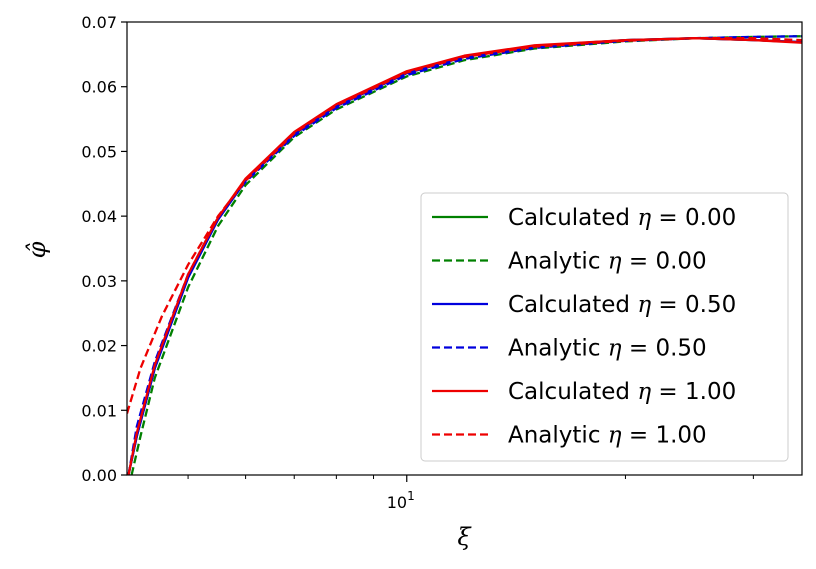 This screenshot has width=816, height=569. I want to click on y-tick-label: 0.05, so click(99, 151).